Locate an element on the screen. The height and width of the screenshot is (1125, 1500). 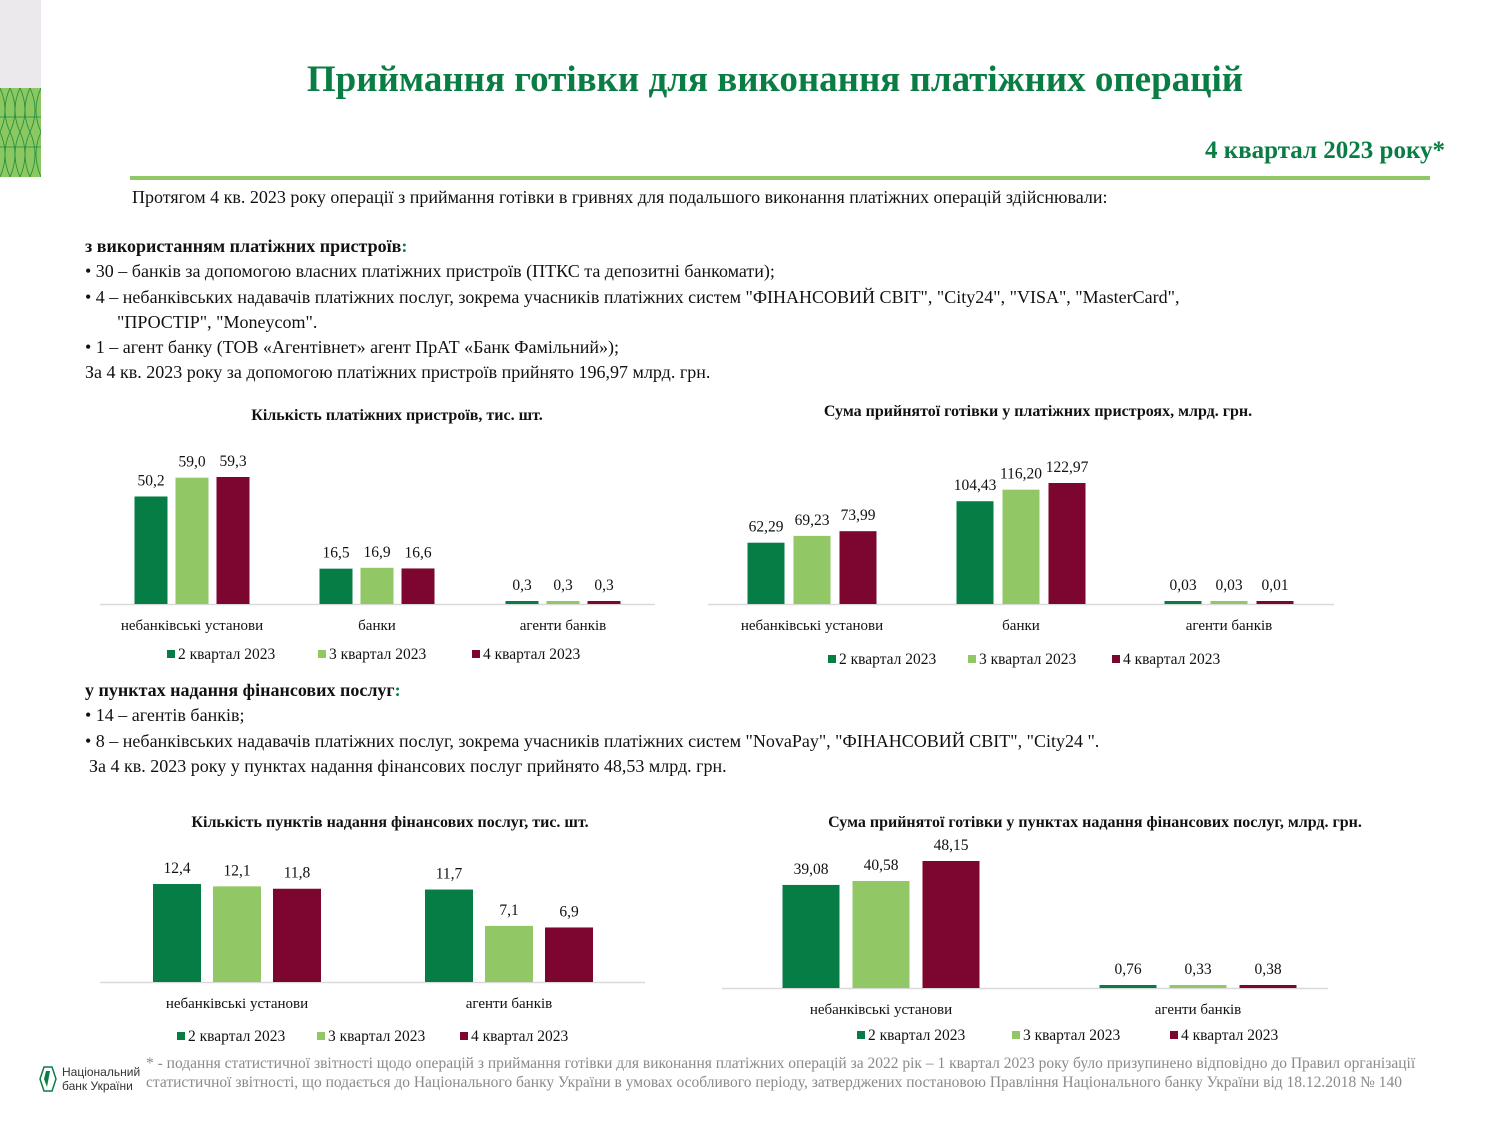
devices-item: "ПРОСТІР", "Moneycom". is located at coordinates (217, 322).